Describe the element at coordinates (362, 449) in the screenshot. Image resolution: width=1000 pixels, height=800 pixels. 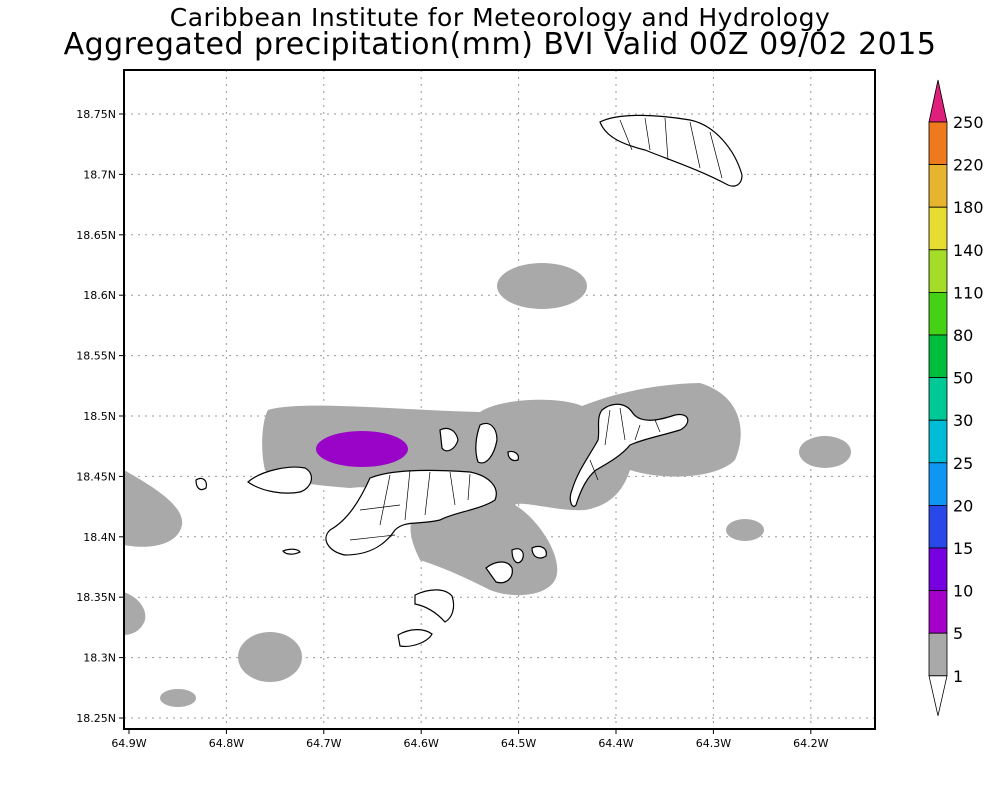
I see `precip-area-moderate` at that location.